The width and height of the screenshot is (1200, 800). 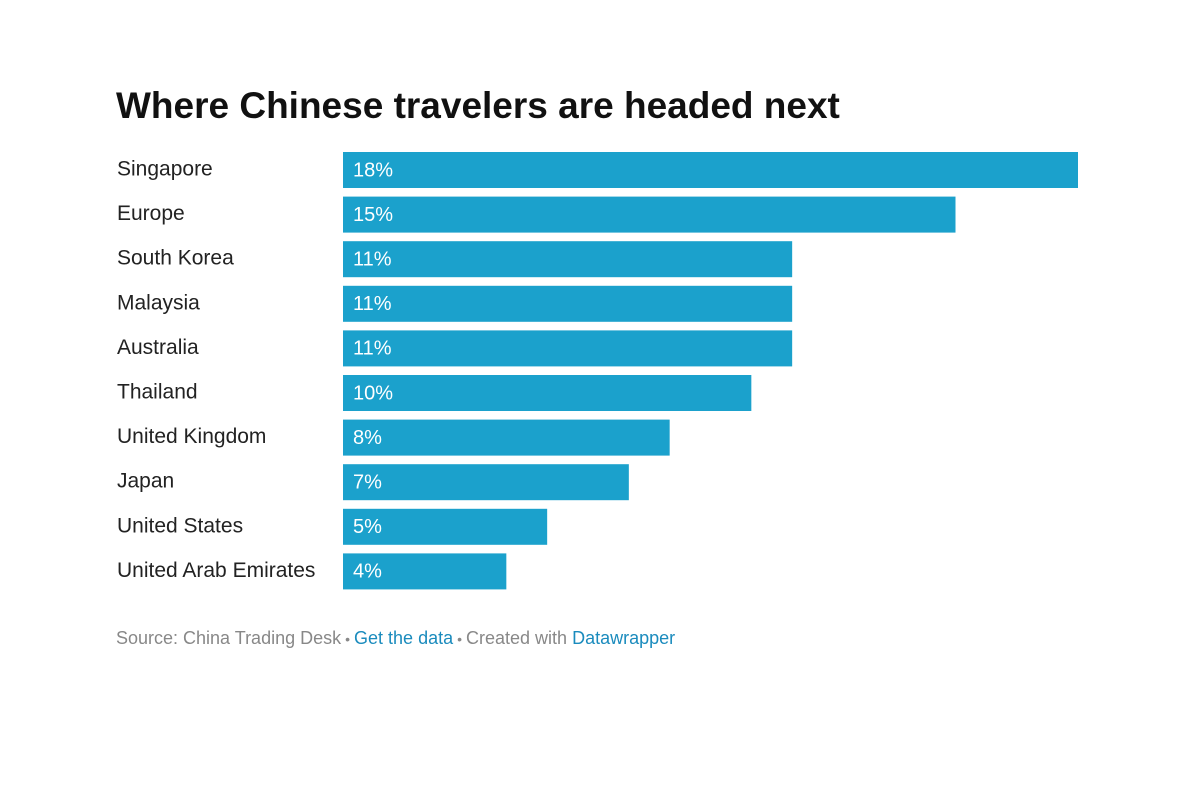 What do you see at coordinates (151, 213) in the screenshot?
I see `category-label: Europe` at bounding box center [151, 213].